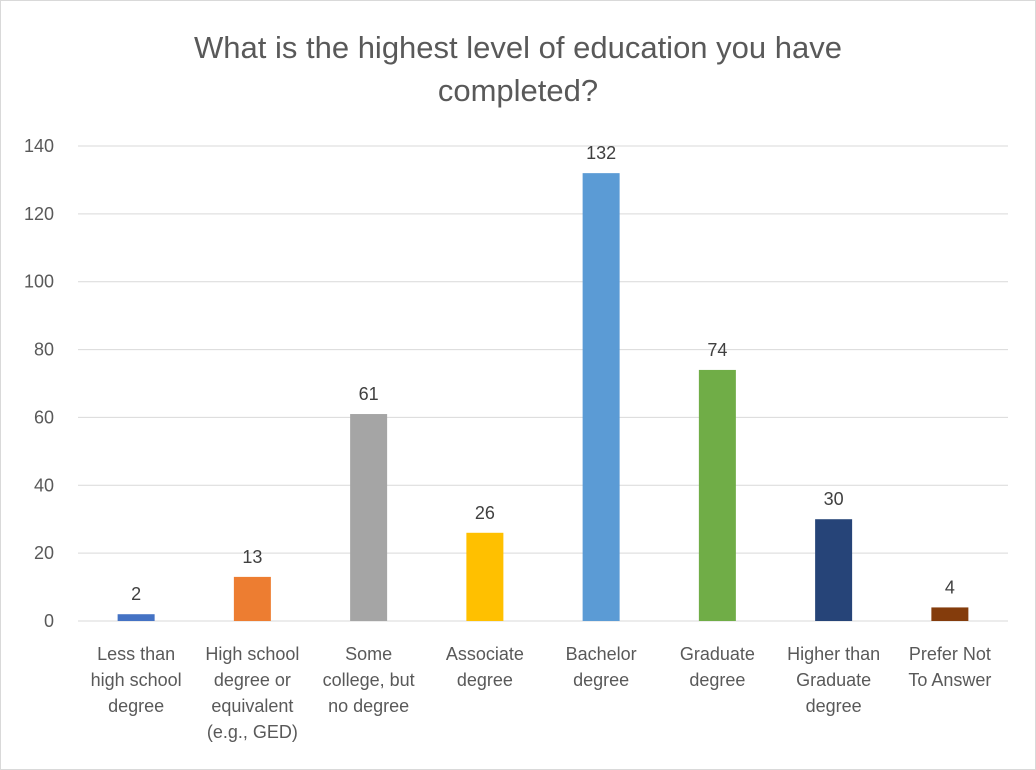  What do you see at coordinates (39, 383) in the screenshot?
I see `y-axis-ticks: 0 20 40 60 80 100 120 140` at bounding box center [39, 383].